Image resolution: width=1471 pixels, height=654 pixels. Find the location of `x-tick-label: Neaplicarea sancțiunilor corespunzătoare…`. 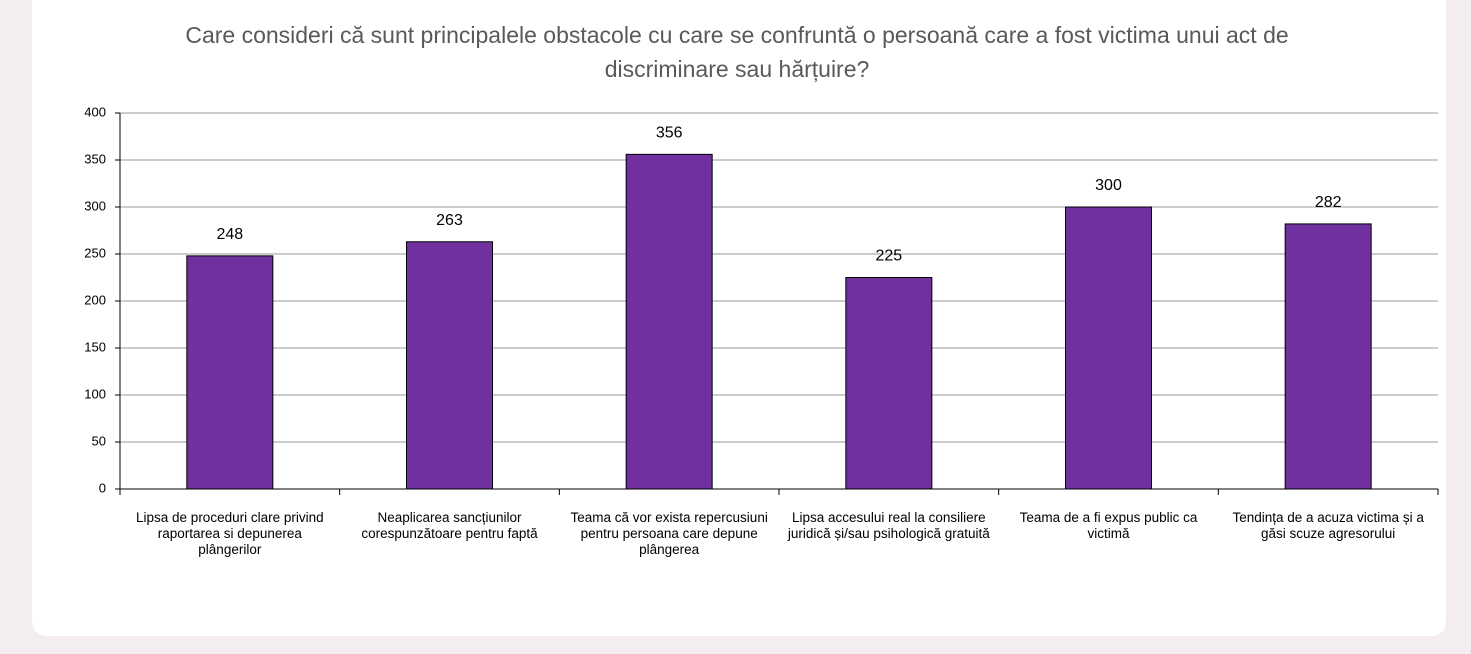

x-tick-label: Neaplicarea sancțiunilor corespunzătoare… is located at coordinates (449, 525).